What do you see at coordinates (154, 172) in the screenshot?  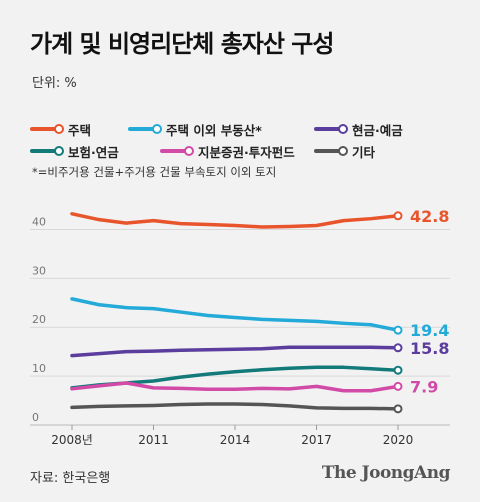 I see `footnote: *=비주거용 건물+주거용 건물 부속토지 이외 토지` at bounding box center [154, 172].